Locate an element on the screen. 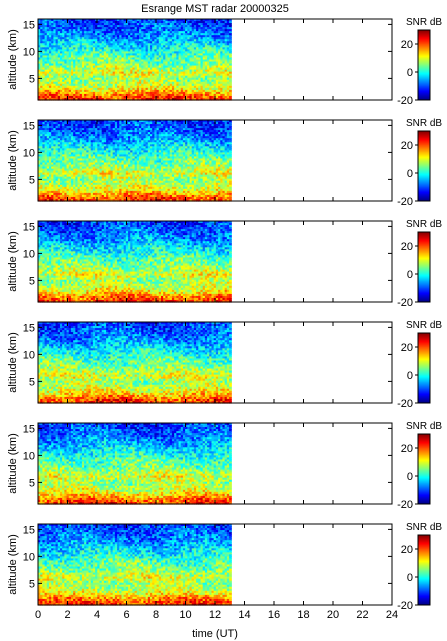 This screenshot has height=641, width=447. colorbar-label: SNR dB is located at coordinates (424, 22).